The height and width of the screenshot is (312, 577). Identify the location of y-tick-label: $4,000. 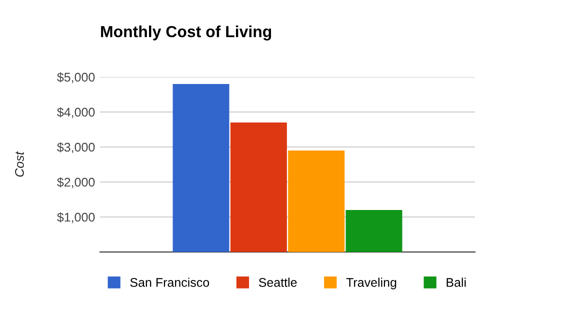
(76, 112).